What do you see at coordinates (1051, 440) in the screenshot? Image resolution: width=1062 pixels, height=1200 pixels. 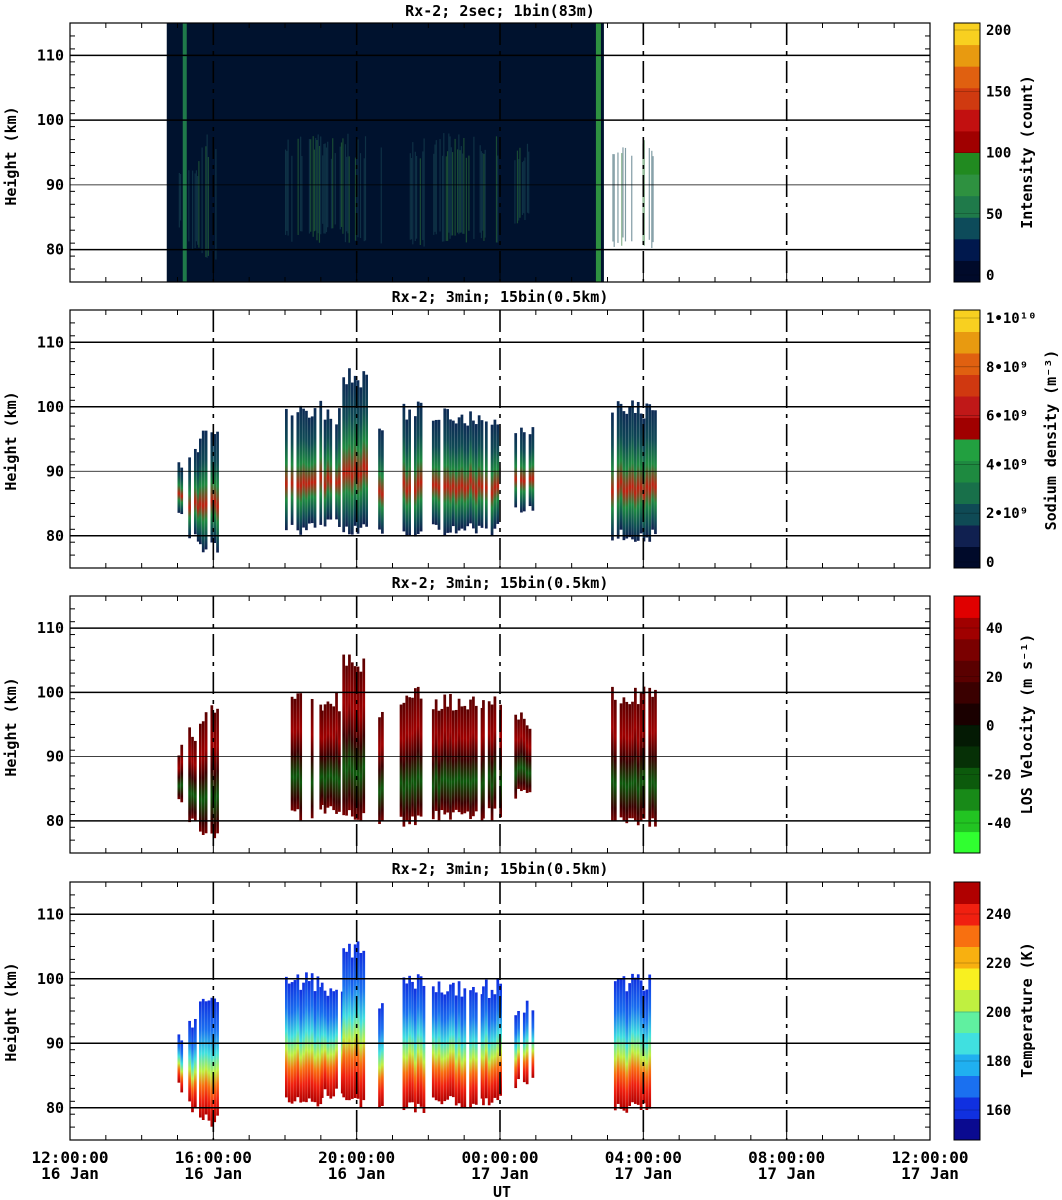 I see `panel-2-colorbar-label: Sodium density (m⁻³)` at bounding box center [1051, 440].